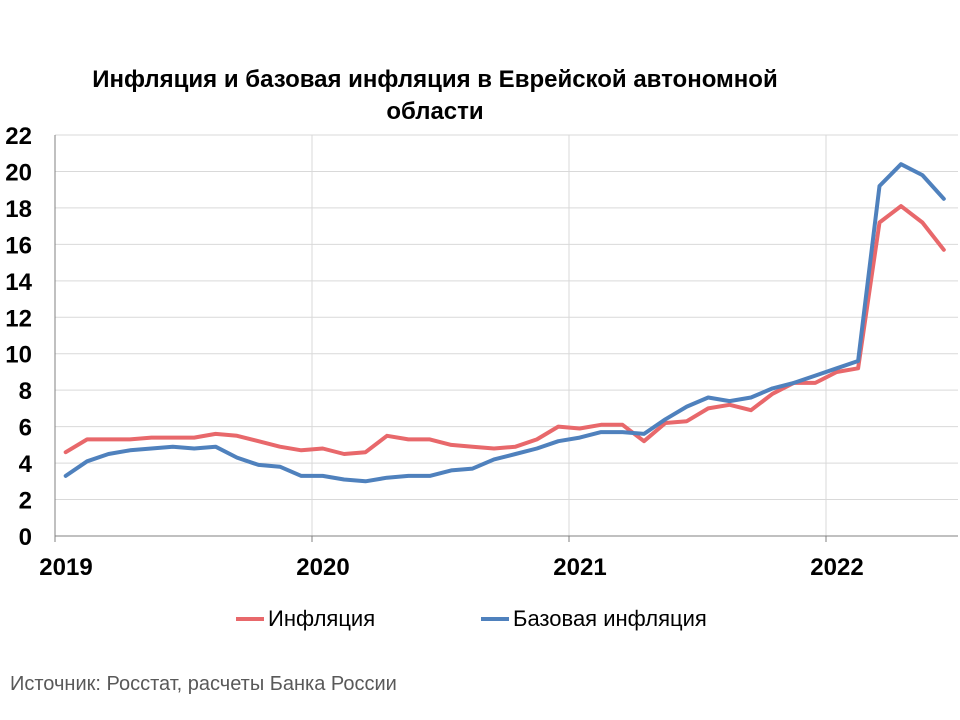  I want to click on legend-item-inflation: Инфляция, so click(305, 619).